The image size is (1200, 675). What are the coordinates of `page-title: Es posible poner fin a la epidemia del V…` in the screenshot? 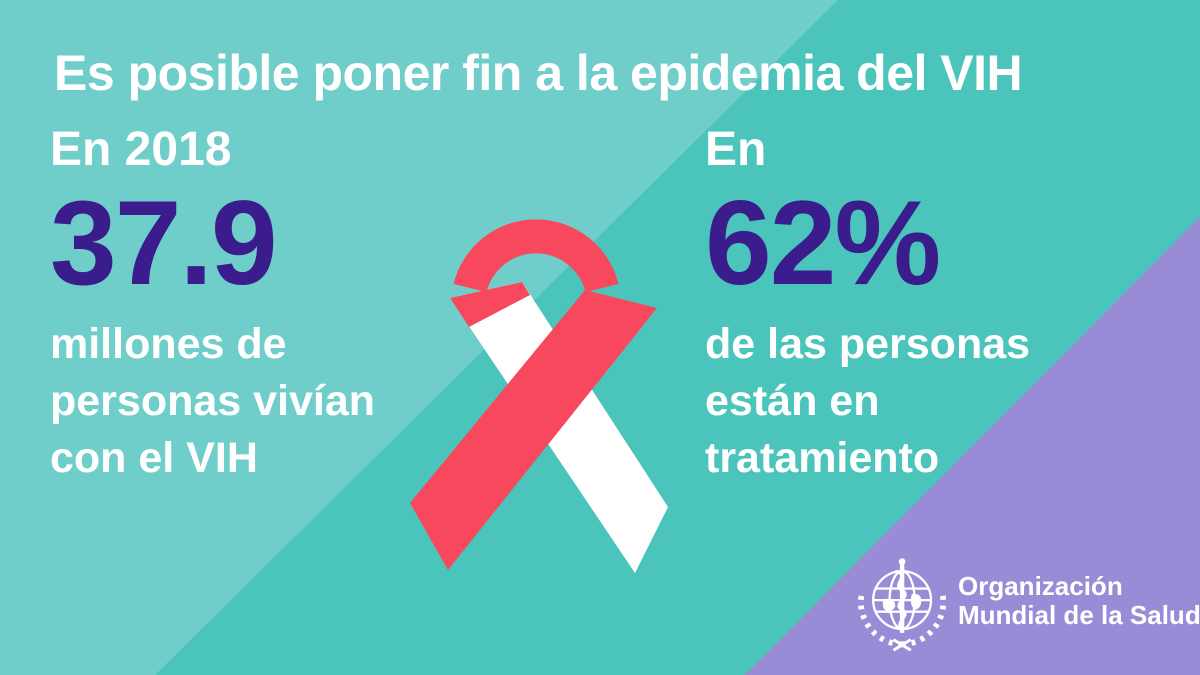 It's located at (538, 73).